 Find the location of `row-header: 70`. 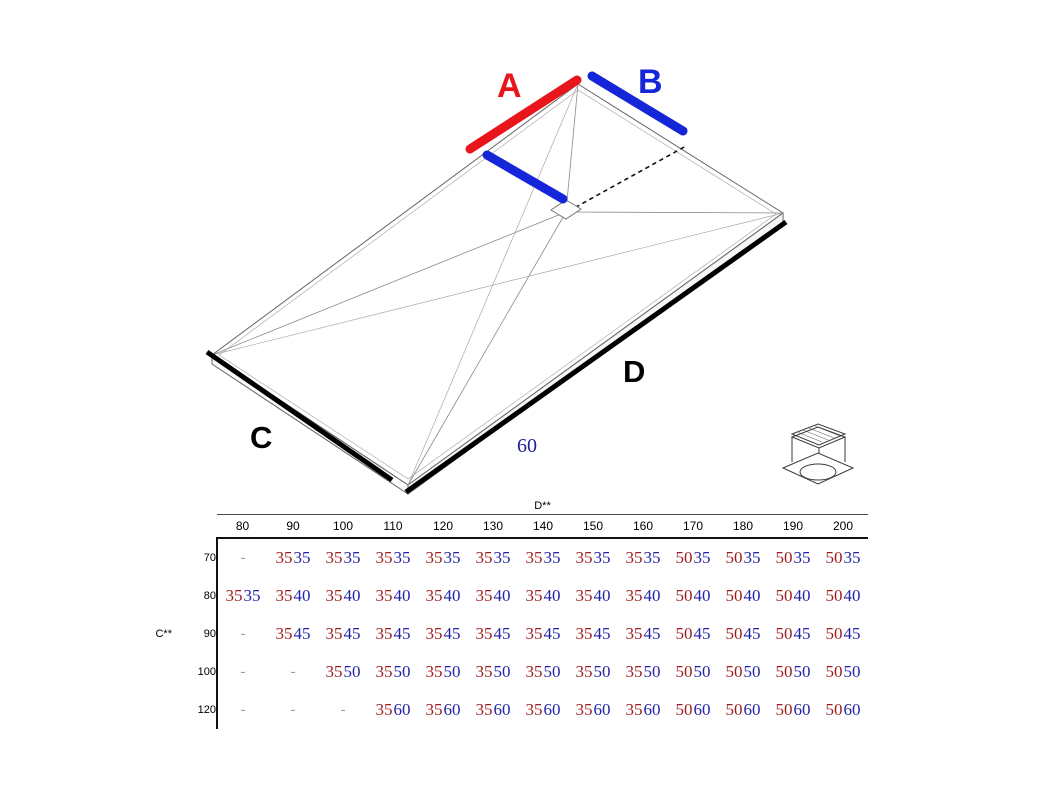

row-header: 70 is located at coordinates (195, 557).